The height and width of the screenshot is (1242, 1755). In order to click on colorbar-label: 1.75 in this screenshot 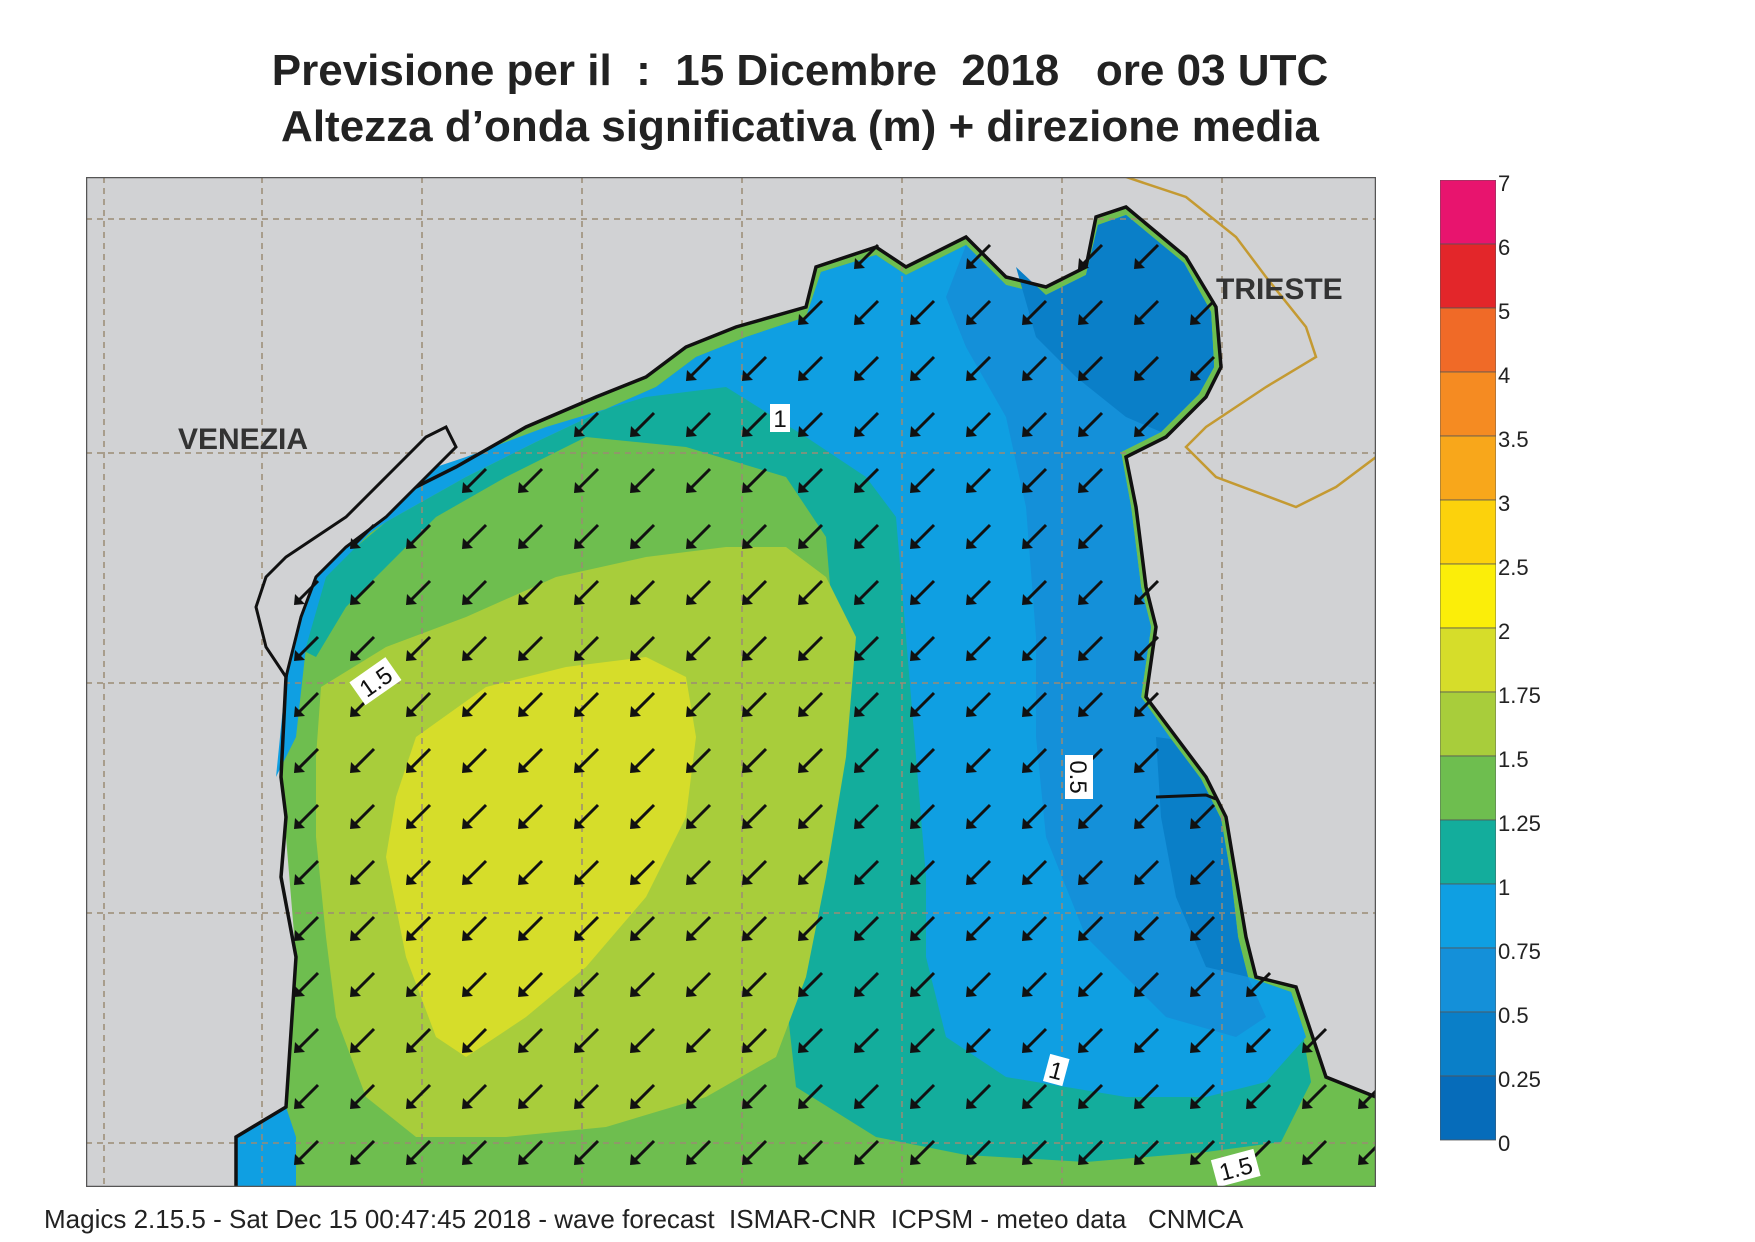, I will do `click(1519, 695)`.